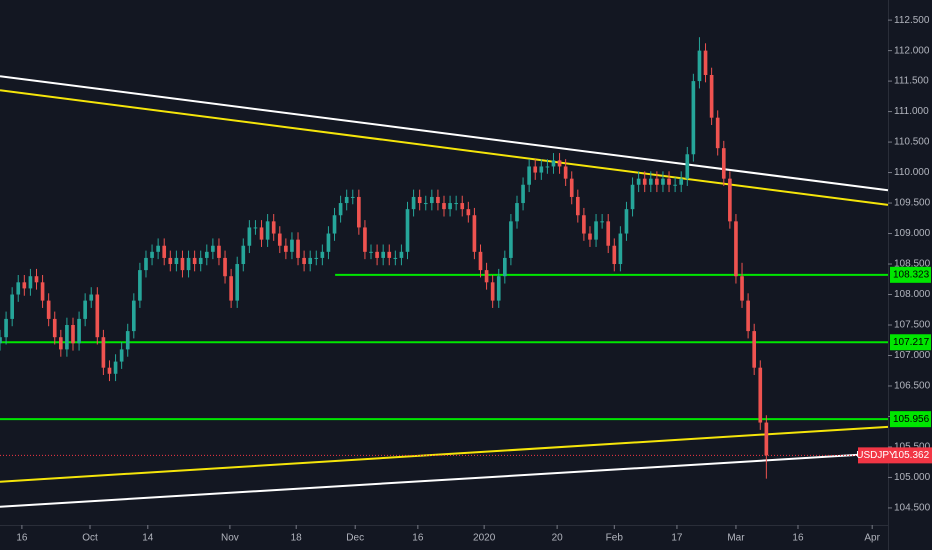 This screenshot has width=932, height=550. Describe the element at coordinates (912, 447) in the screenshot. I see `y-tick-label: 105.500` at that location.